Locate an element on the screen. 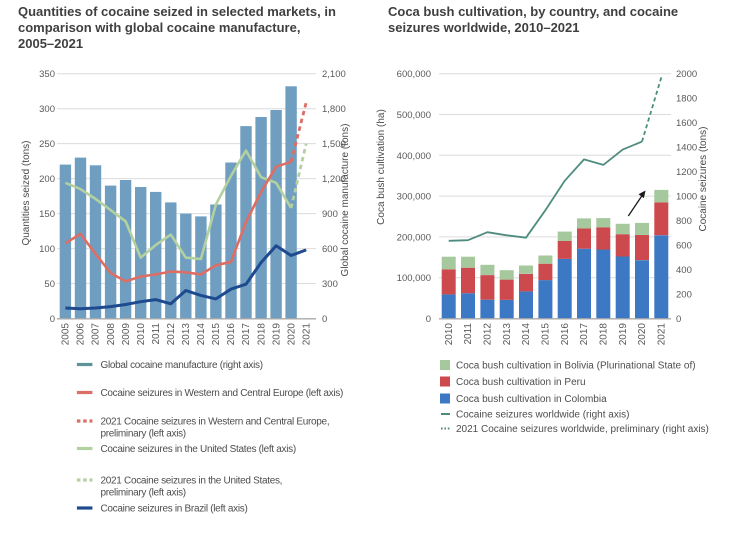 Image resolution: width=740 pixels, height=558 pixels. svg-text: 2000 is located at coordinates (686, 74).